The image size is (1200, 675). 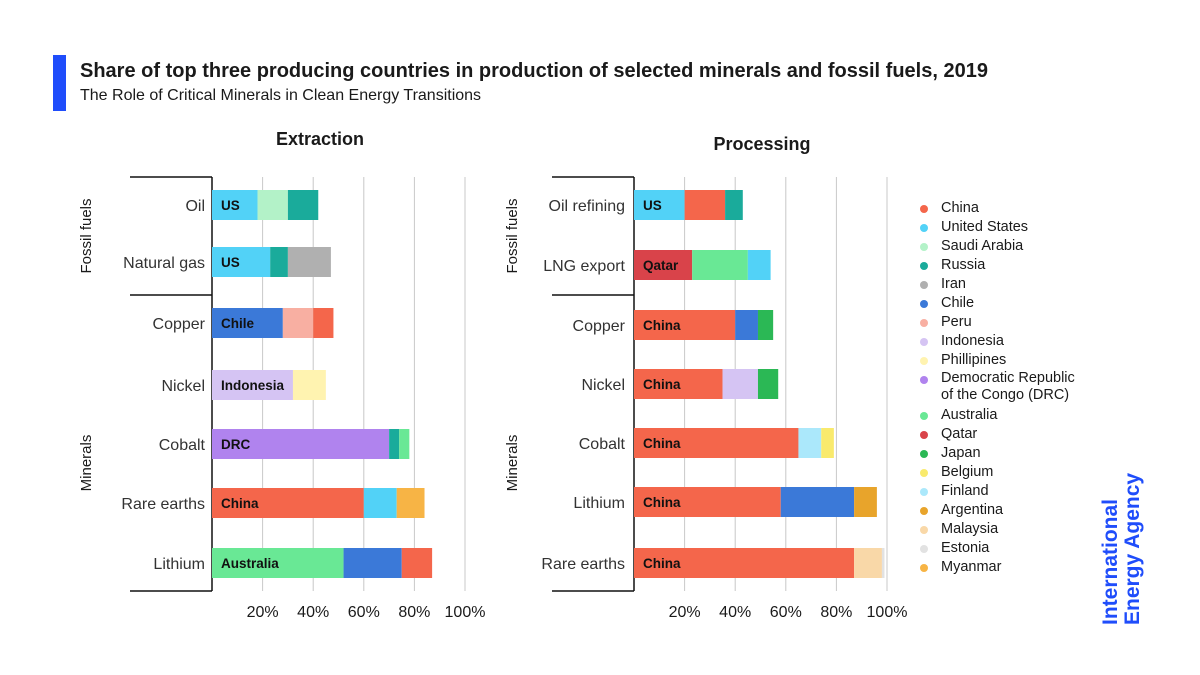 What do you see at coordinates (603, 385) in the screenshot?
I see `category-label: Nickel` at bounding box center [603, 385].